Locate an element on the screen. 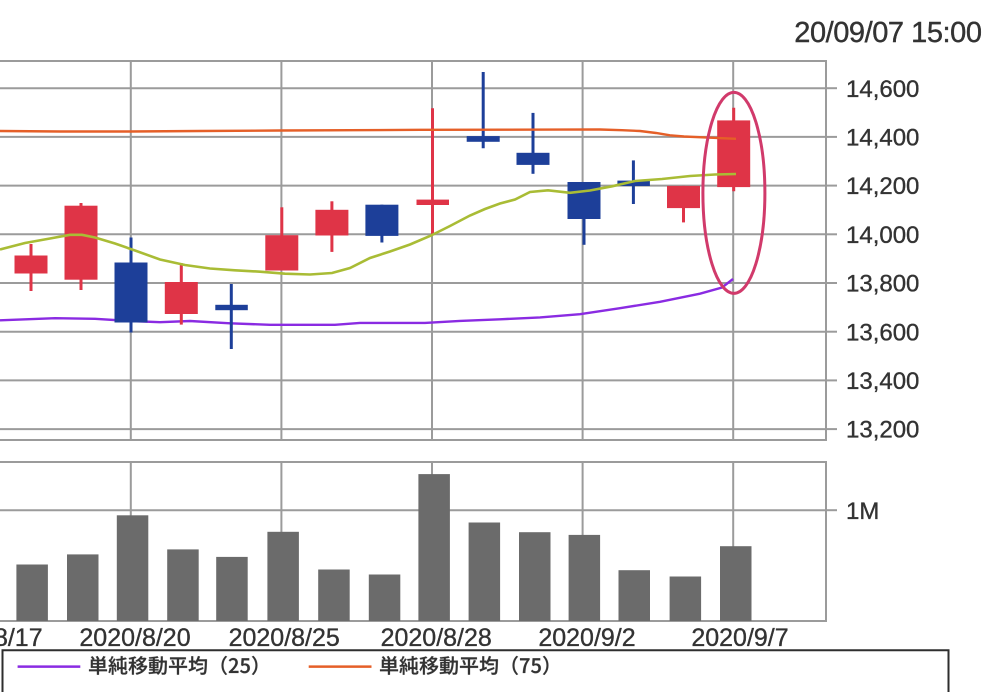 The width and height of the screenshot is (996, 692). svg-text: 1M is located at coordinates (862, 511).